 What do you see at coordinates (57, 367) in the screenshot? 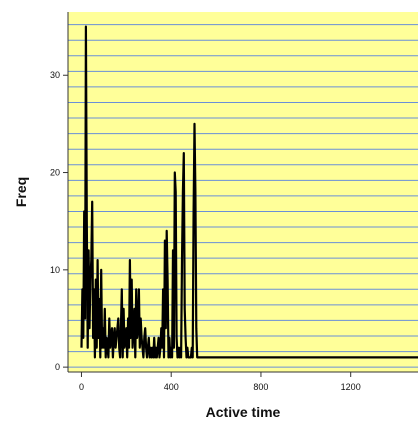
I see `y-tick-label: 0` at bounding box center [57, 367].